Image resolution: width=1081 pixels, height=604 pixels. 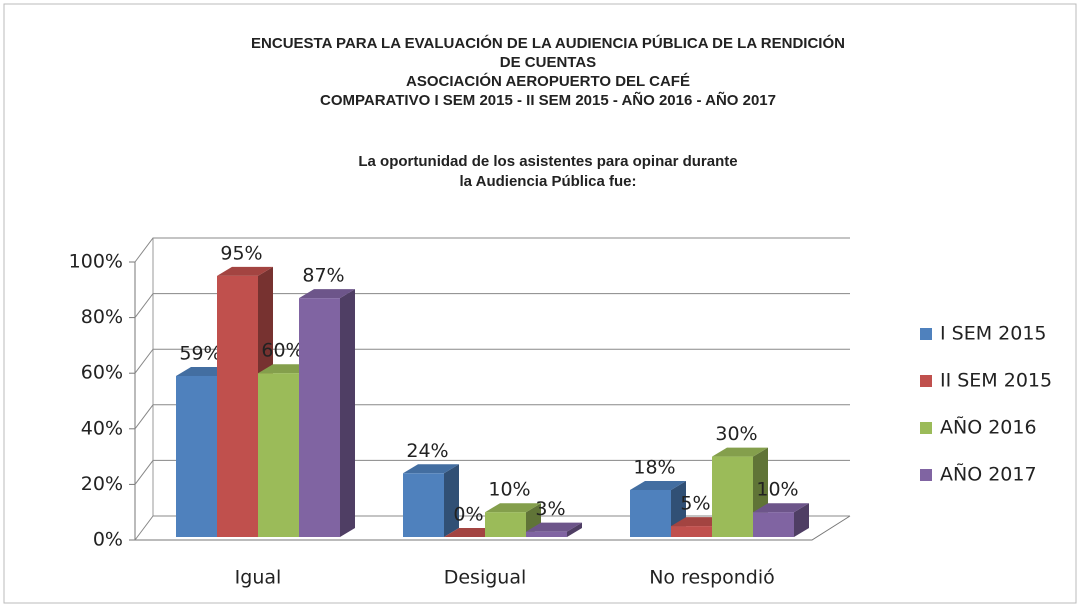 I want to click on x-tick-label: Igual, so click(x=258, y=578).